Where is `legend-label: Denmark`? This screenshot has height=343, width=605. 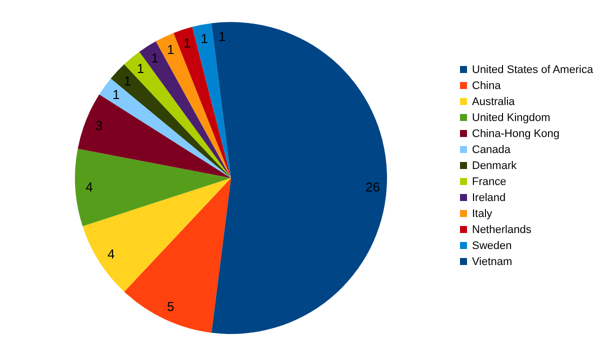 legend-label: Denmark is located at coordinates (495, 166).